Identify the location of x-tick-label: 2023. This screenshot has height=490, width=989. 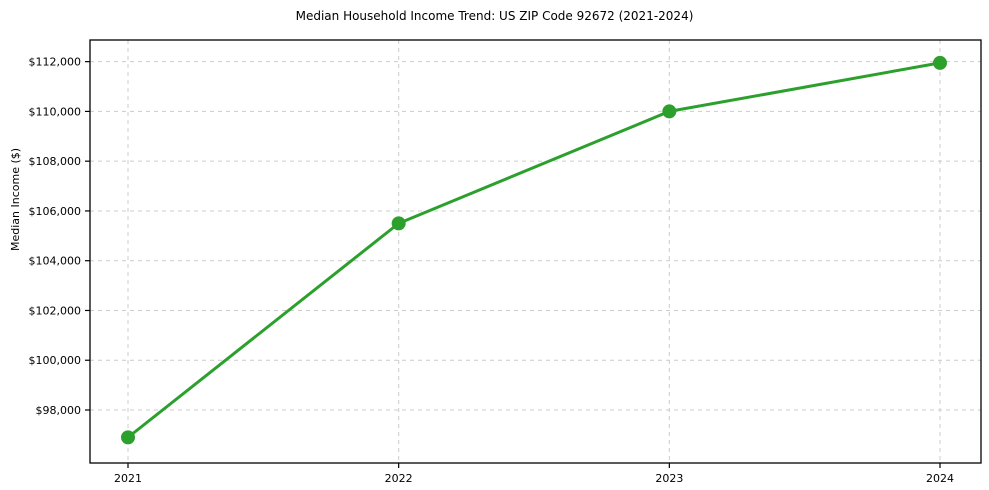
(669, 478).